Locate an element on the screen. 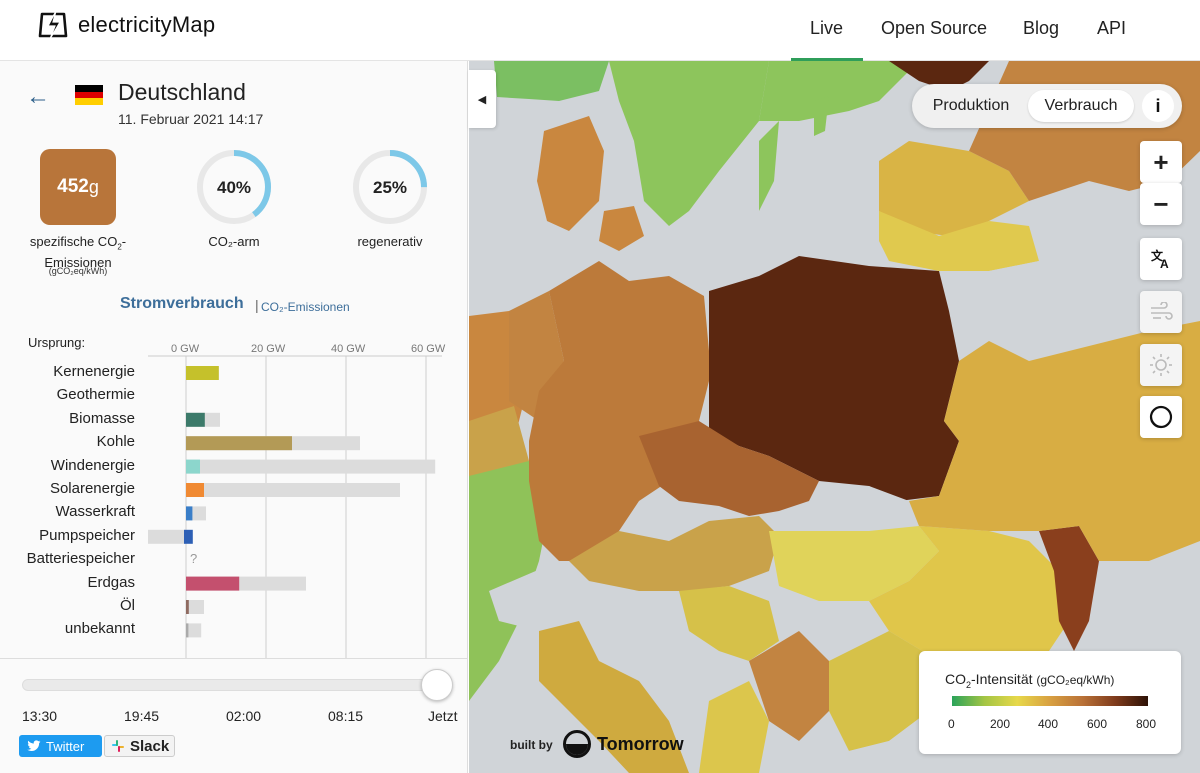  wind-icon is located at coordinates (1162, 311).